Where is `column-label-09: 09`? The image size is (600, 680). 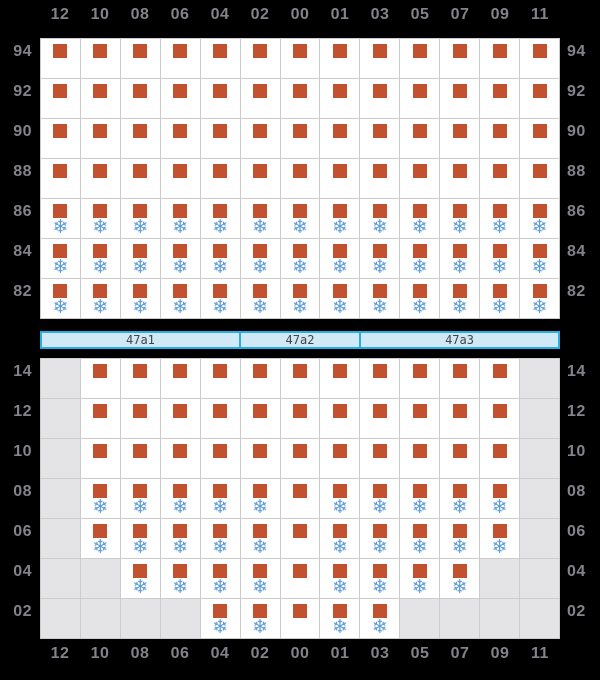
column-label-09: 09 is located at coordinates (500, 653).